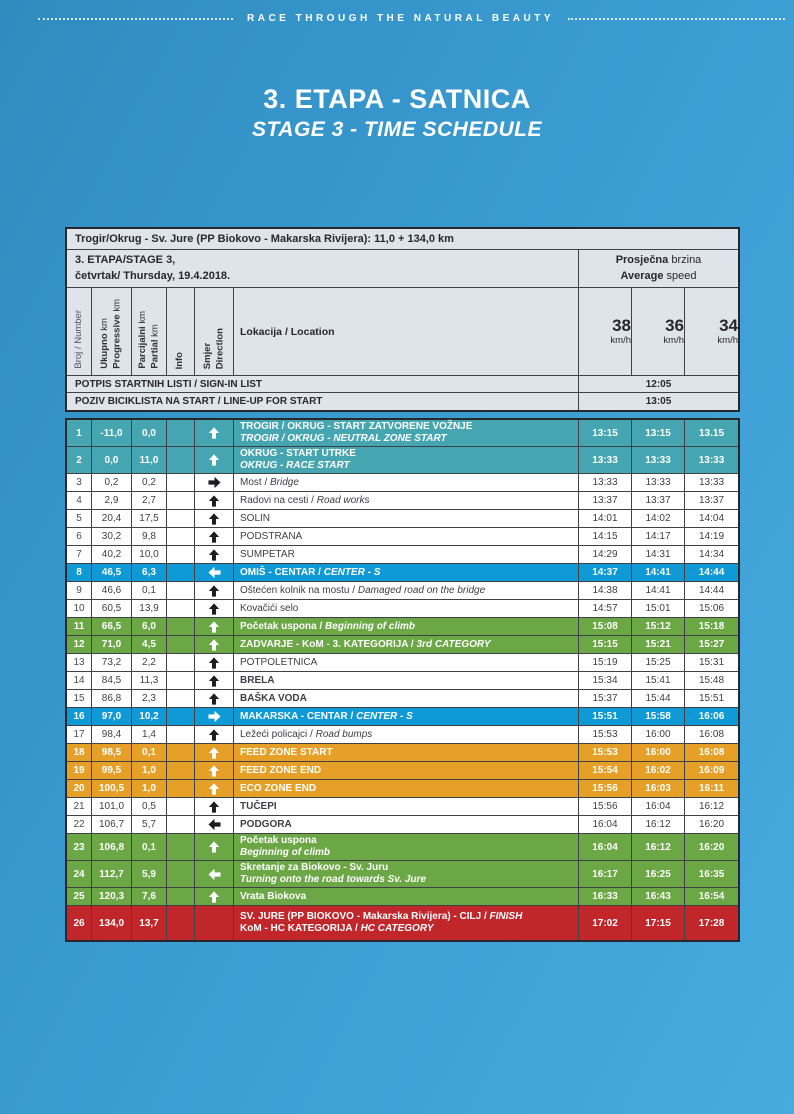  Describe the element at coordinates (658, 260) in the screenshot. I see `average-speed-hr: Prosječna brzina` at that location.